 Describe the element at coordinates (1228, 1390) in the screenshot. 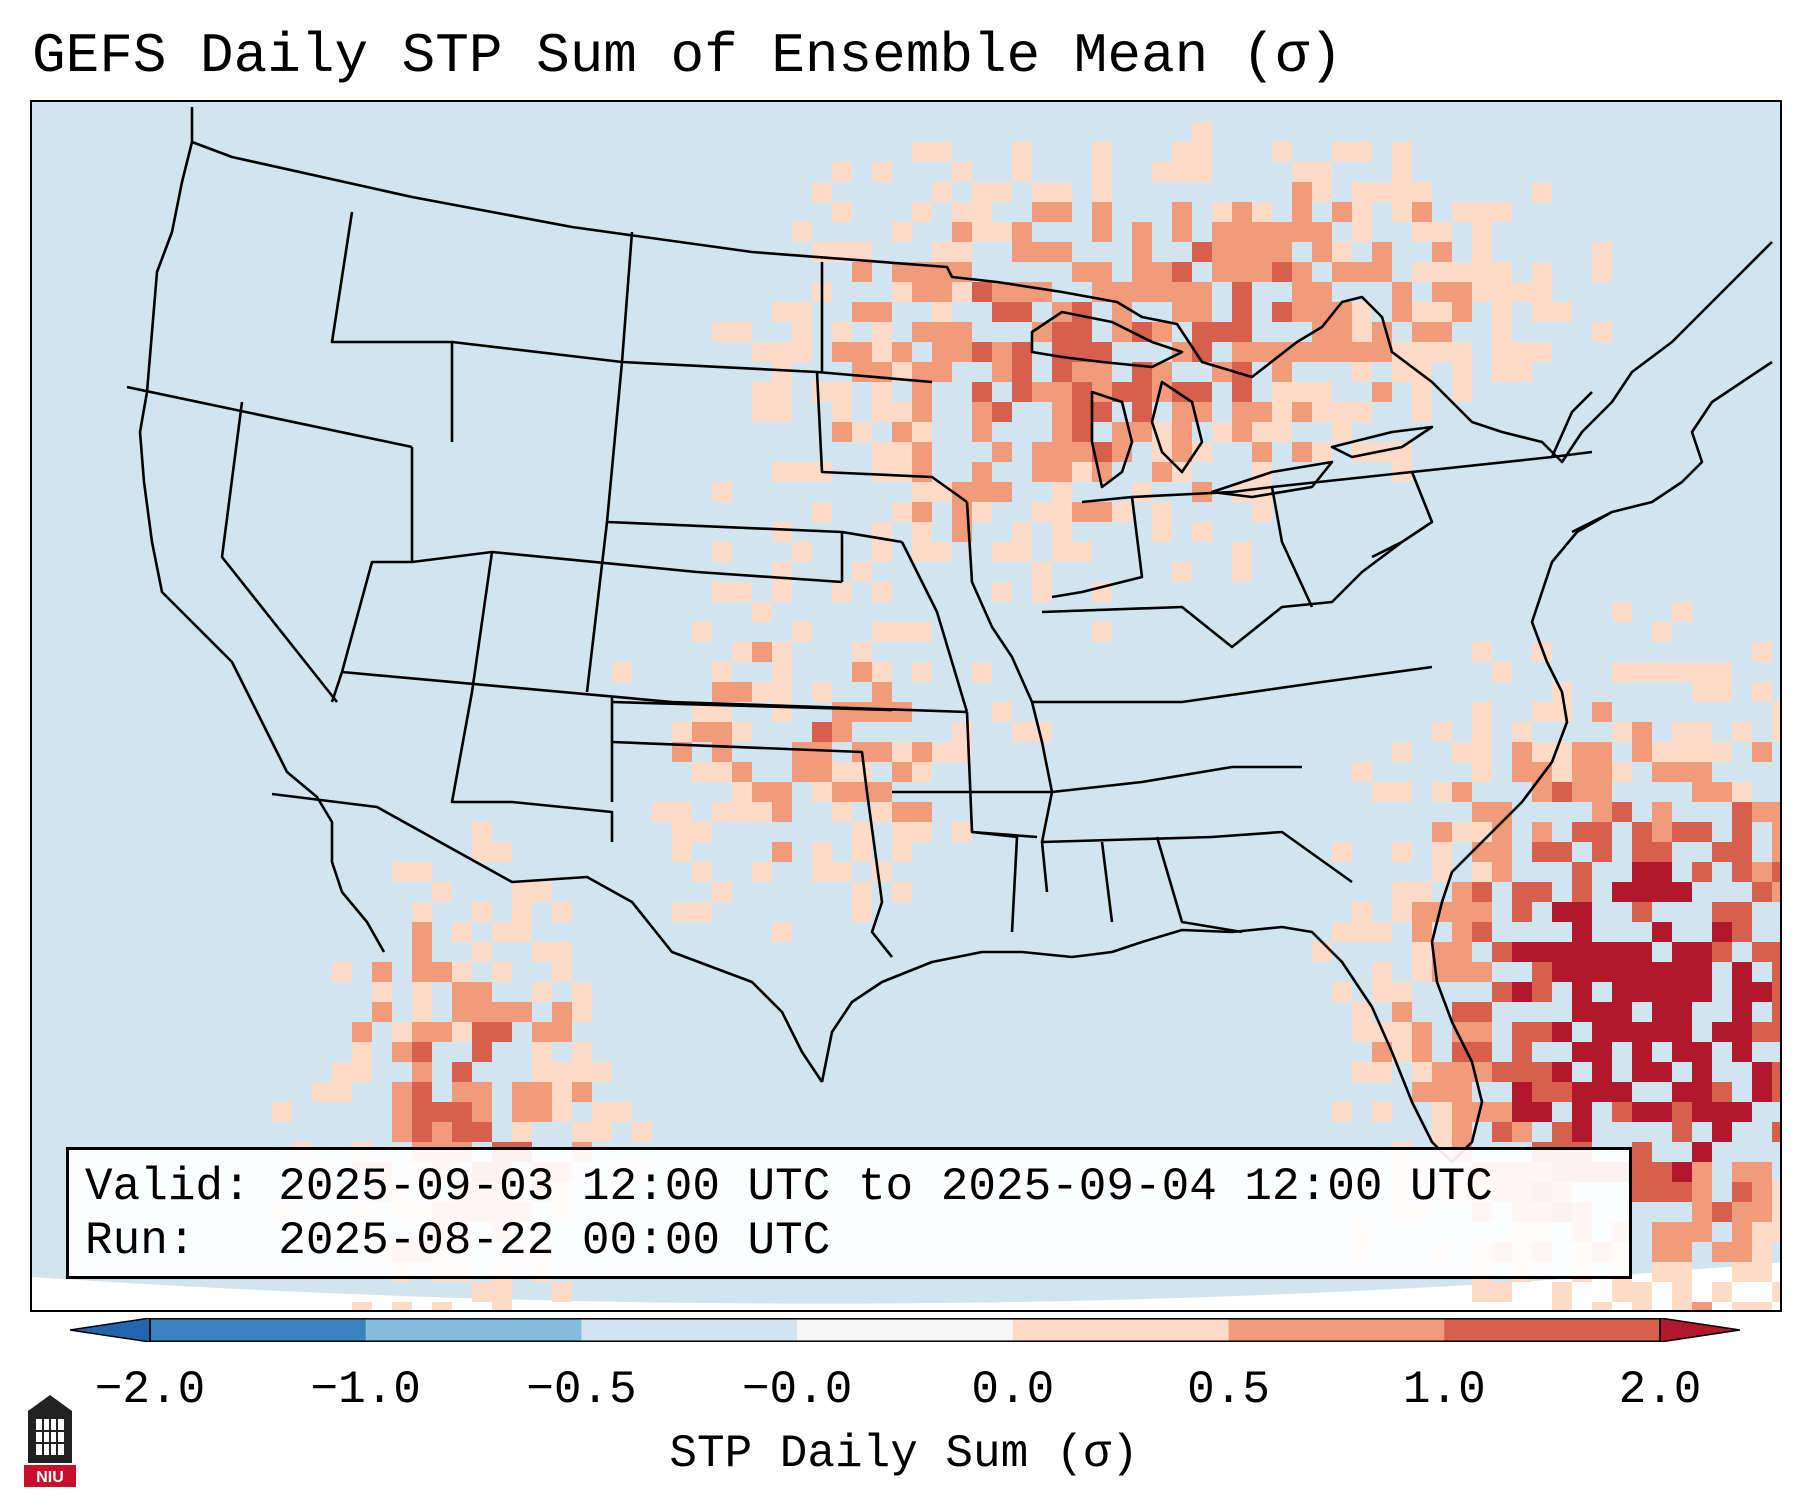

I see `colorbar-tick-label: 0.5` at that location.